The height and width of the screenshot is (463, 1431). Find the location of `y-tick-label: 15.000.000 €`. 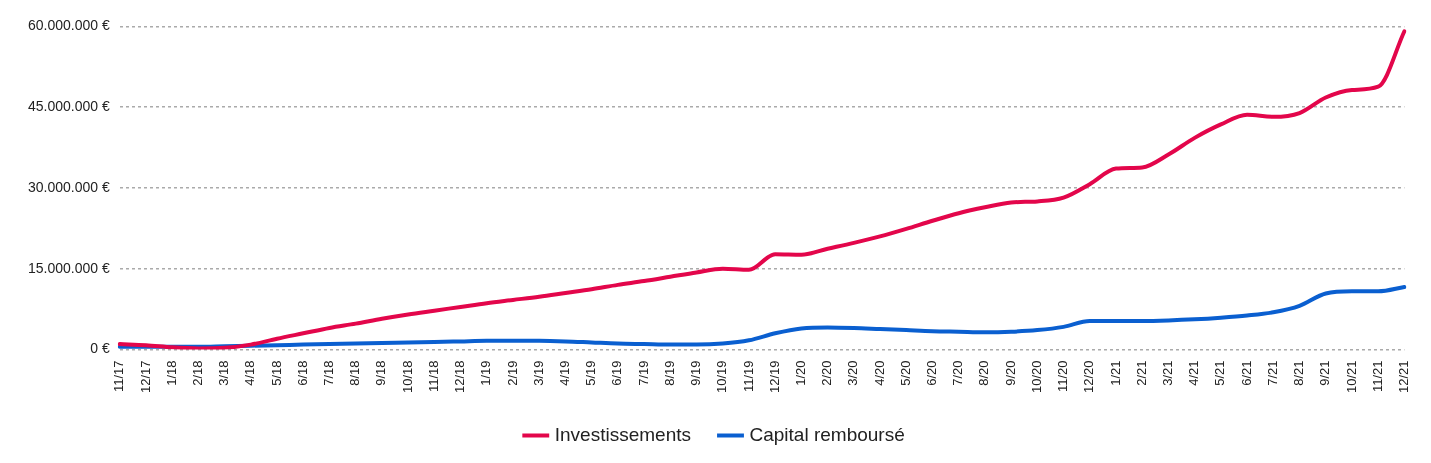

y-tick-label: 15.000.000 € is located at coordinates (68, 267).